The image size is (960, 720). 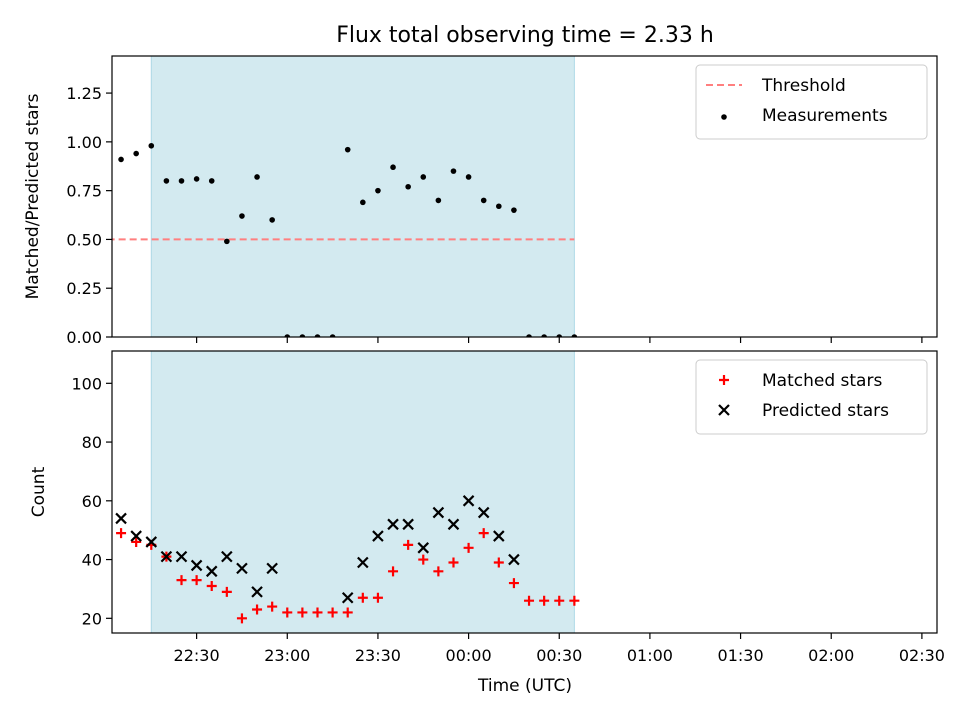 I want to click on series-matched-stars, so click(x=348, y=576).